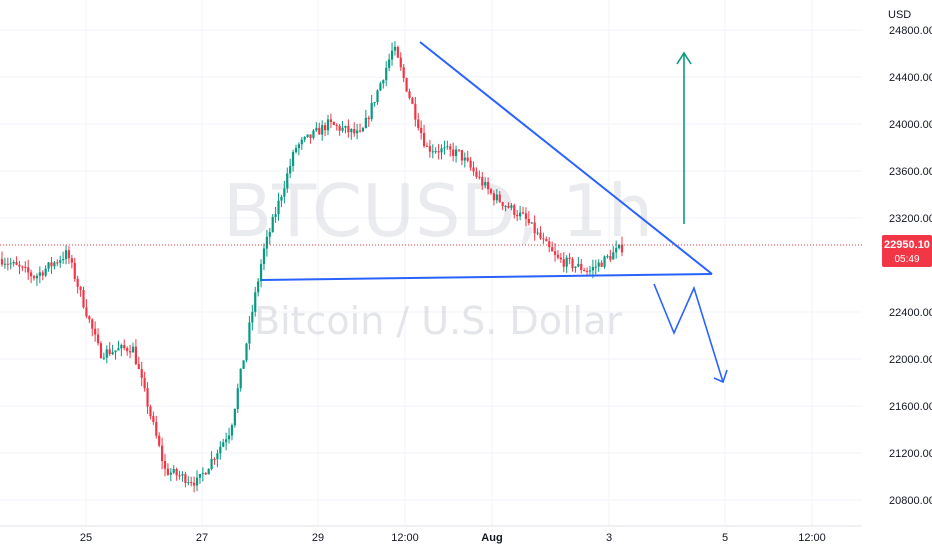  I want to click on resistance-trendline, so click(566, 158).